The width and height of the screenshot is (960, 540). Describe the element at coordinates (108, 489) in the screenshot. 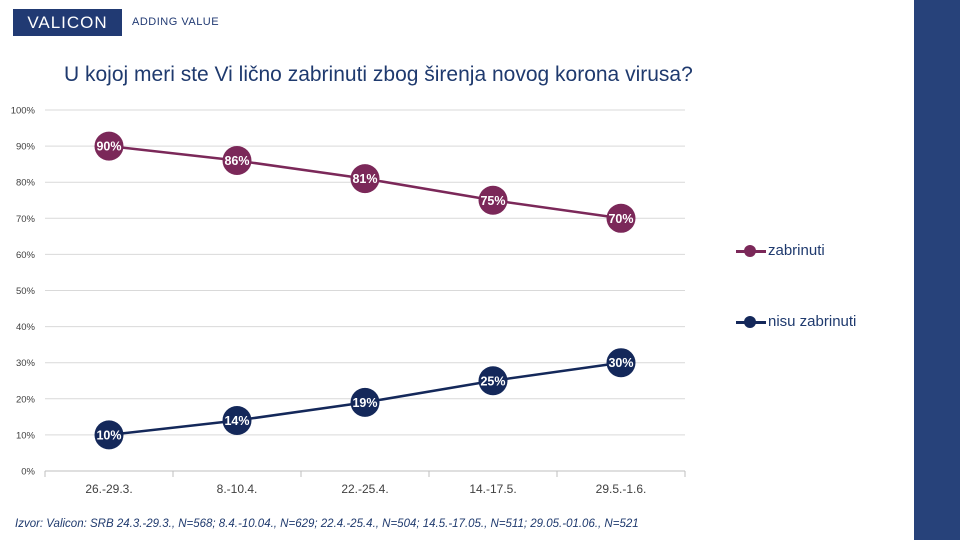

I see `x-tick-label: 26.-29.3.` at that location.